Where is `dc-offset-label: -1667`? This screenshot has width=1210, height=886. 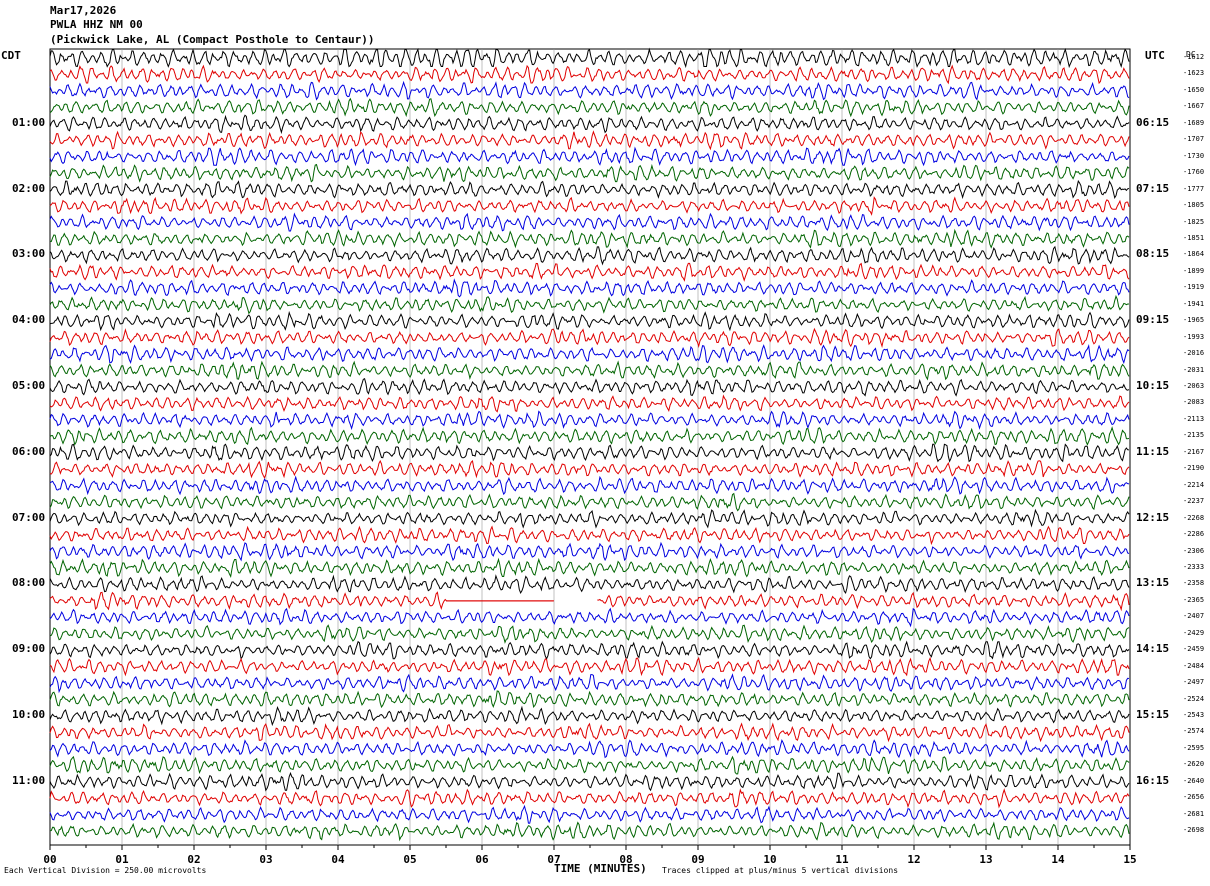
dc-offset-label: -1667 is located at coordinates (1194, 106).